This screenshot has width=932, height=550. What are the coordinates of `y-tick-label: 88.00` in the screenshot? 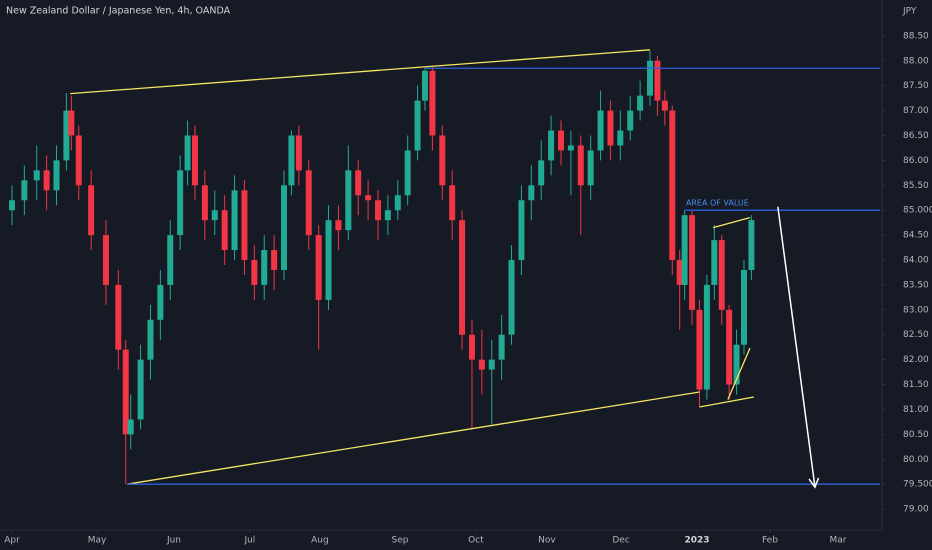 It's located at (916, 61).